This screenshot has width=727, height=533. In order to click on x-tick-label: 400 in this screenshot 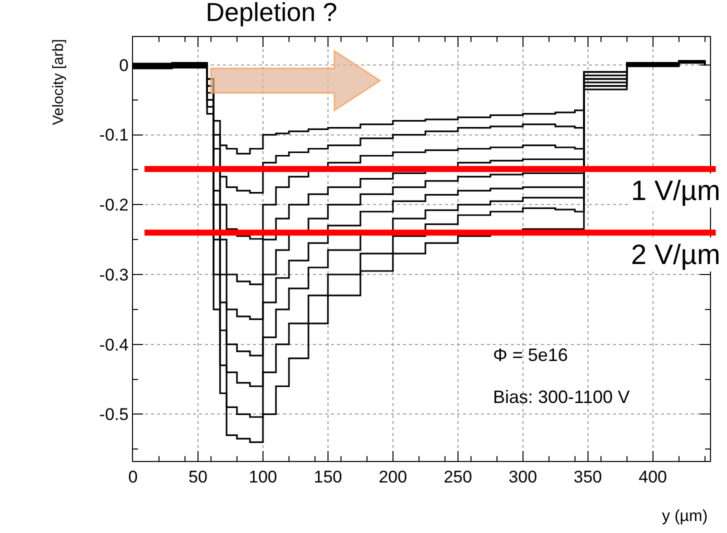, I will do `click(653, 476)`.